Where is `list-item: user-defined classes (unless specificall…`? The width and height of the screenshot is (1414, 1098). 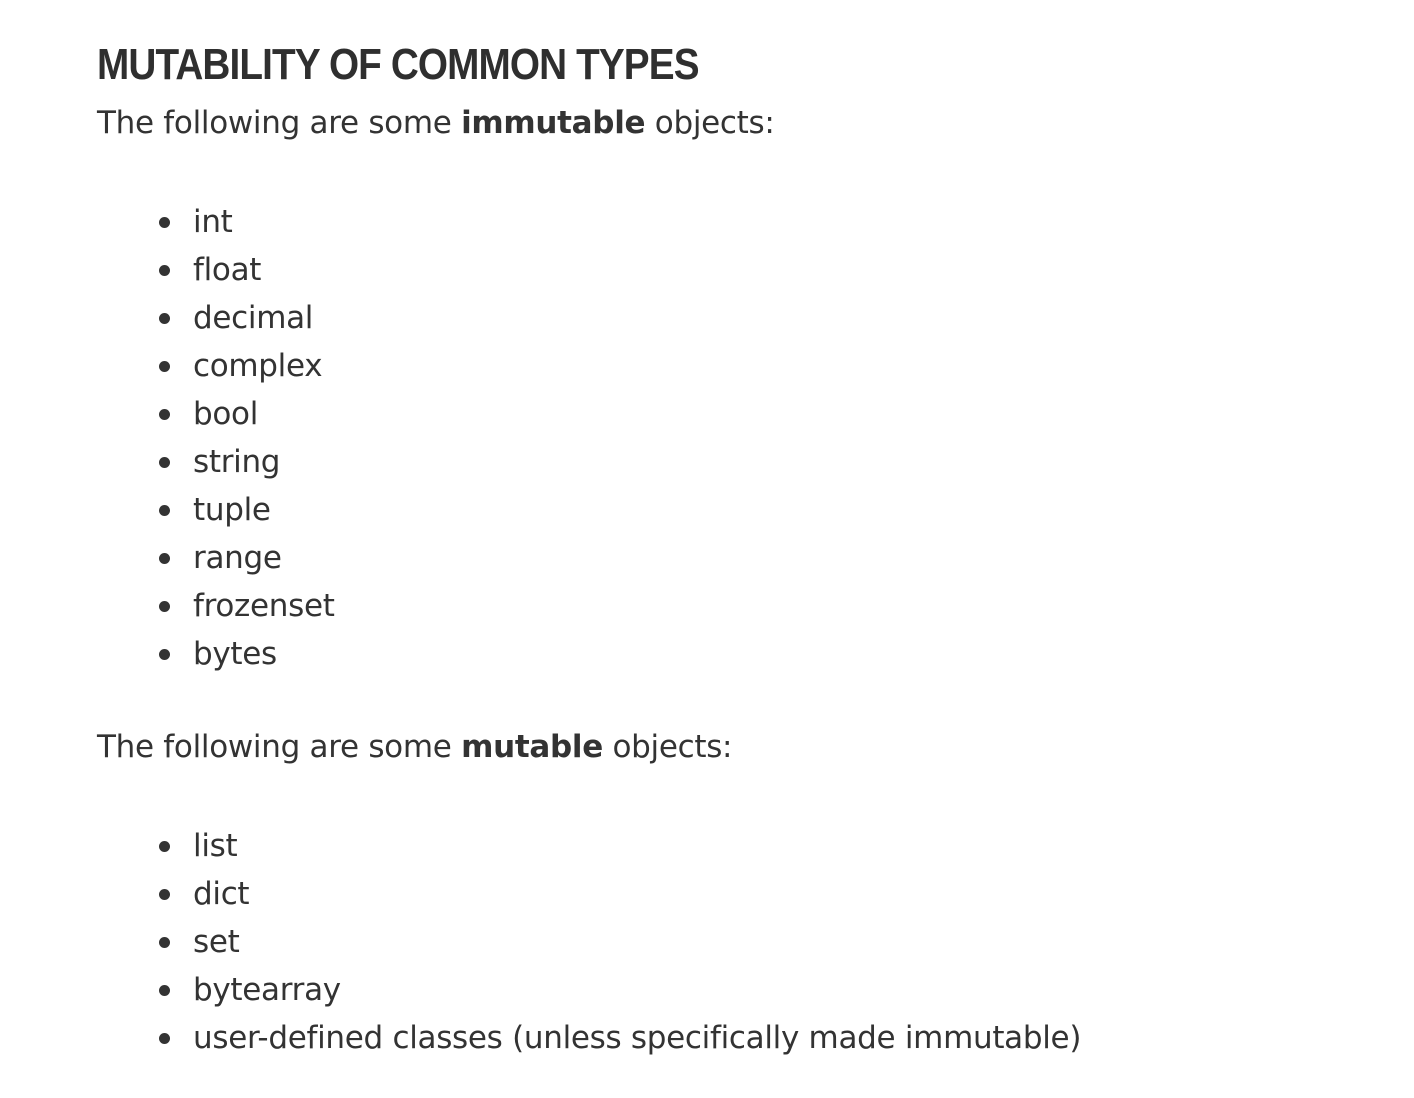 list-item: user-defined classes (unless specificall… is located at coordinates (737, 1038).